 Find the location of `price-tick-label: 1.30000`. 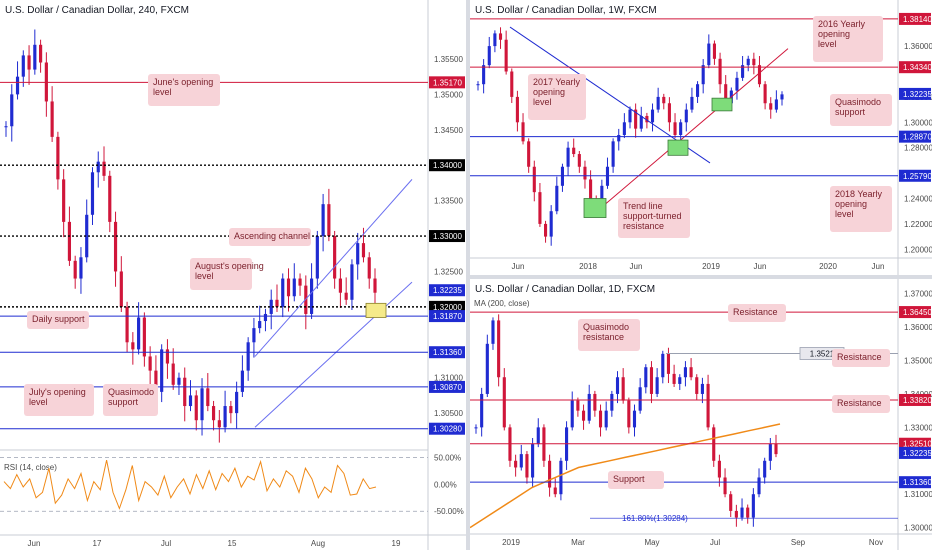

price-tick-label: 1.30000 is located at coordinates (918, 122).